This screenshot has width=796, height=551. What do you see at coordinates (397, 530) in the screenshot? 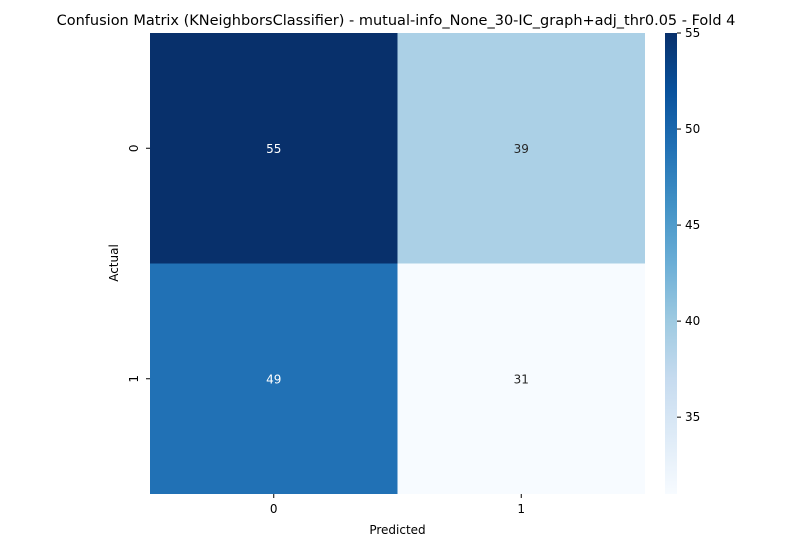
I see `x-axis-label: Predicted` at bounding box center [397, 530].